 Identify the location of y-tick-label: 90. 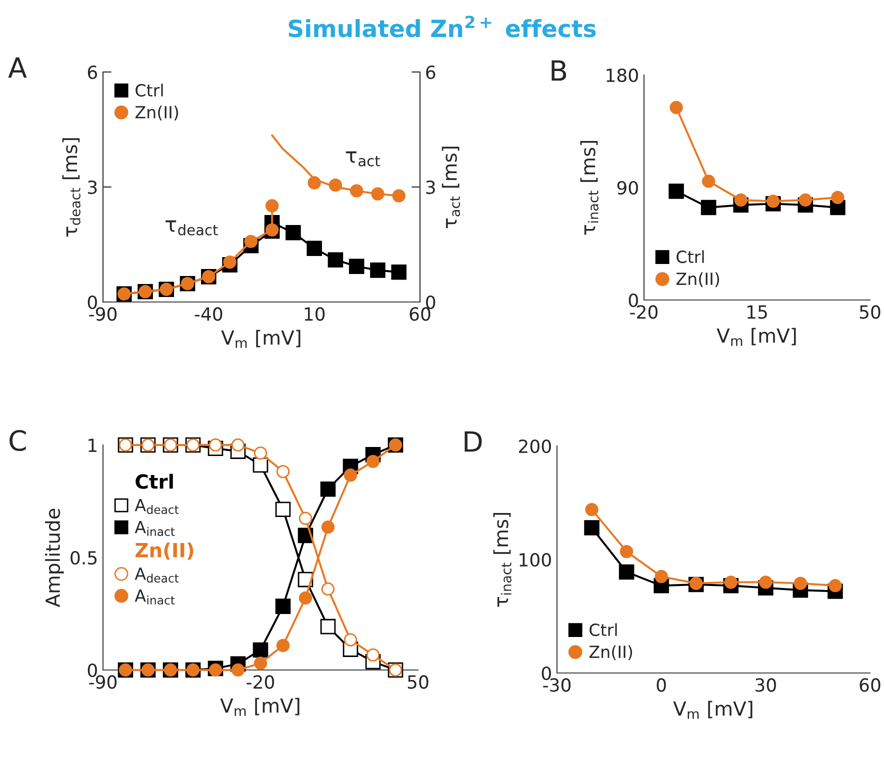
(627, 187).